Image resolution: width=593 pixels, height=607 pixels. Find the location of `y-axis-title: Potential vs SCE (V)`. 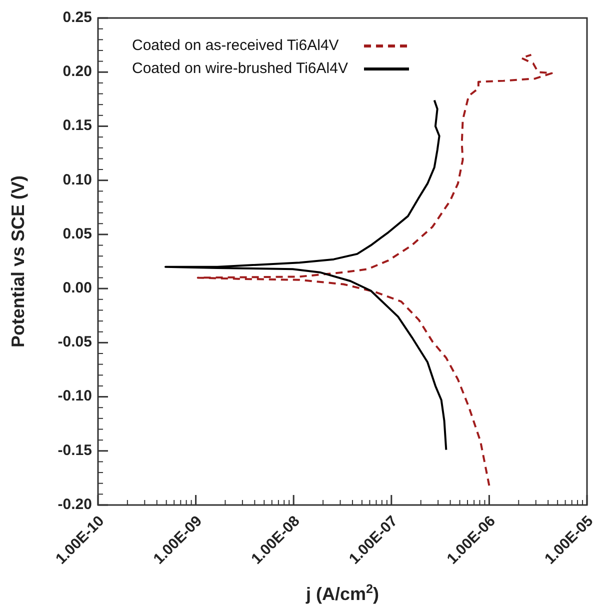

y-axis-title: Potential vs SCE (V) is located at coordinates (18, 261).